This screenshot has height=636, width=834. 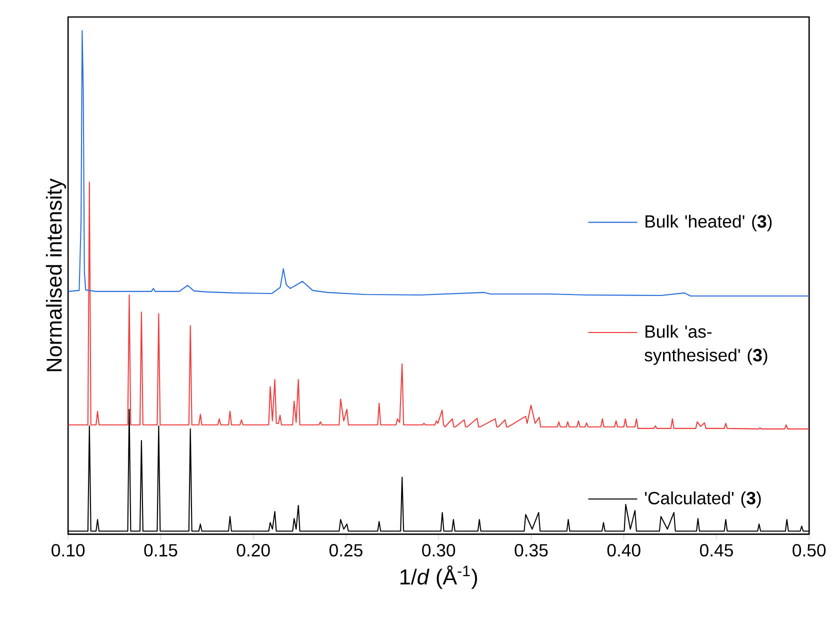 I want to click on x-tick-label: 0.20, so click(x=253, y=550).